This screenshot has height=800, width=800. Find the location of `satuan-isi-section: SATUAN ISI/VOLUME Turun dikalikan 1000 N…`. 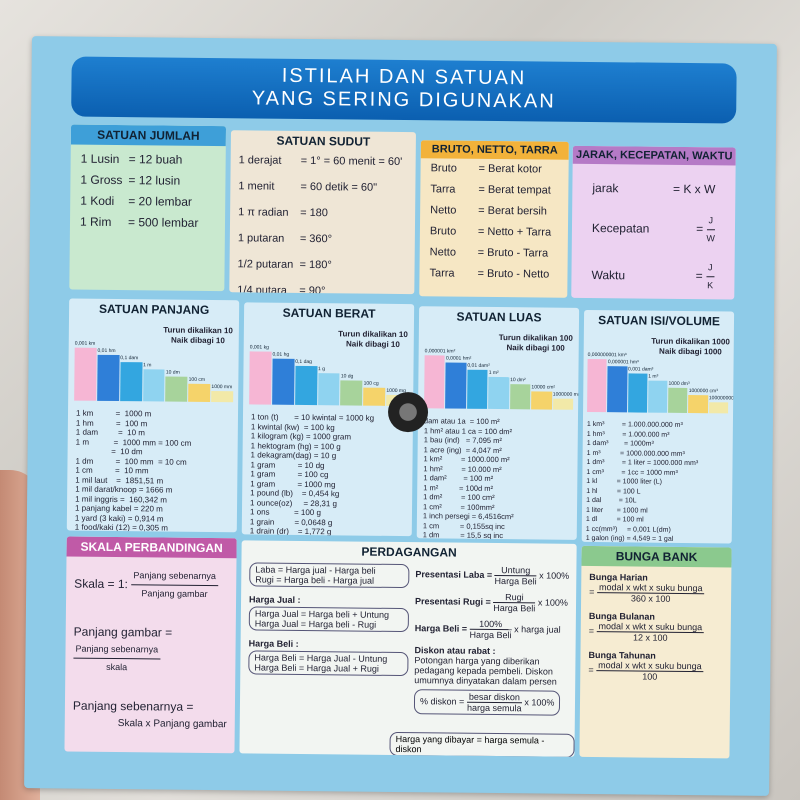

satuan-isi-section: SATUAN ISI/VOLUME Turun dikalikan 1000 N… is located at coordinates (658, 426).